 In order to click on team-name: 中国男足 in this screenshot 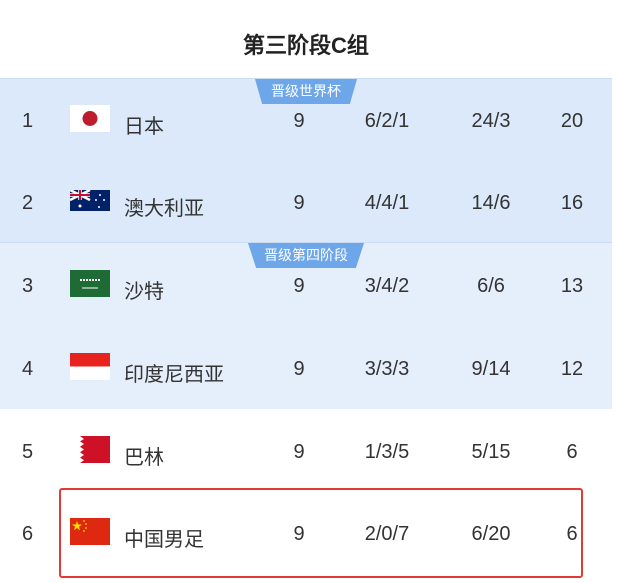, I will do `click(164, 540)`.